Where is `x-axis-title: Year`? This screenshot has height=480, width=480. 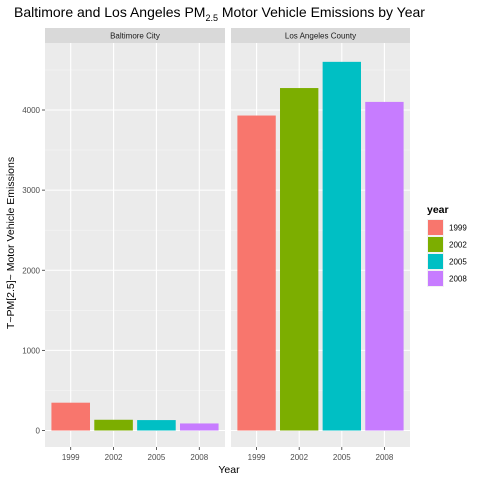
x-axis-title: Year is located at coordinates (229, 470).